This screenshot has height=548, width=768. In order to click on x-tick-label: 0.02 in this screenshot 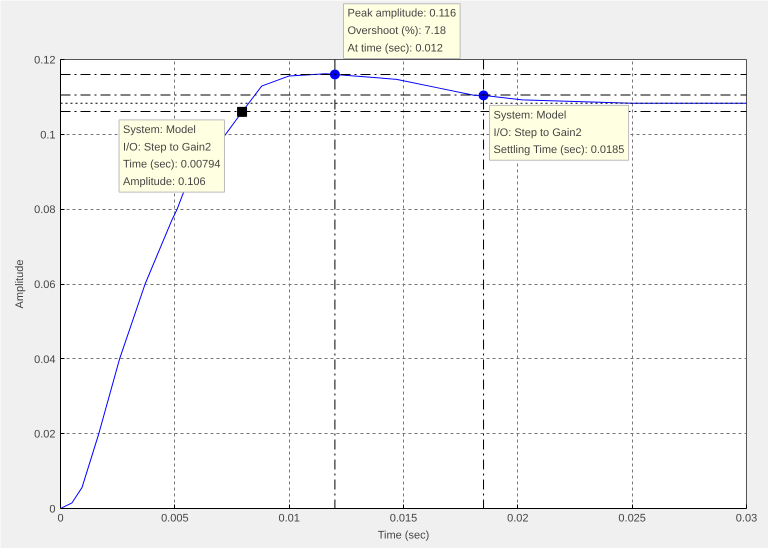, I will do `click(518, 518)`.